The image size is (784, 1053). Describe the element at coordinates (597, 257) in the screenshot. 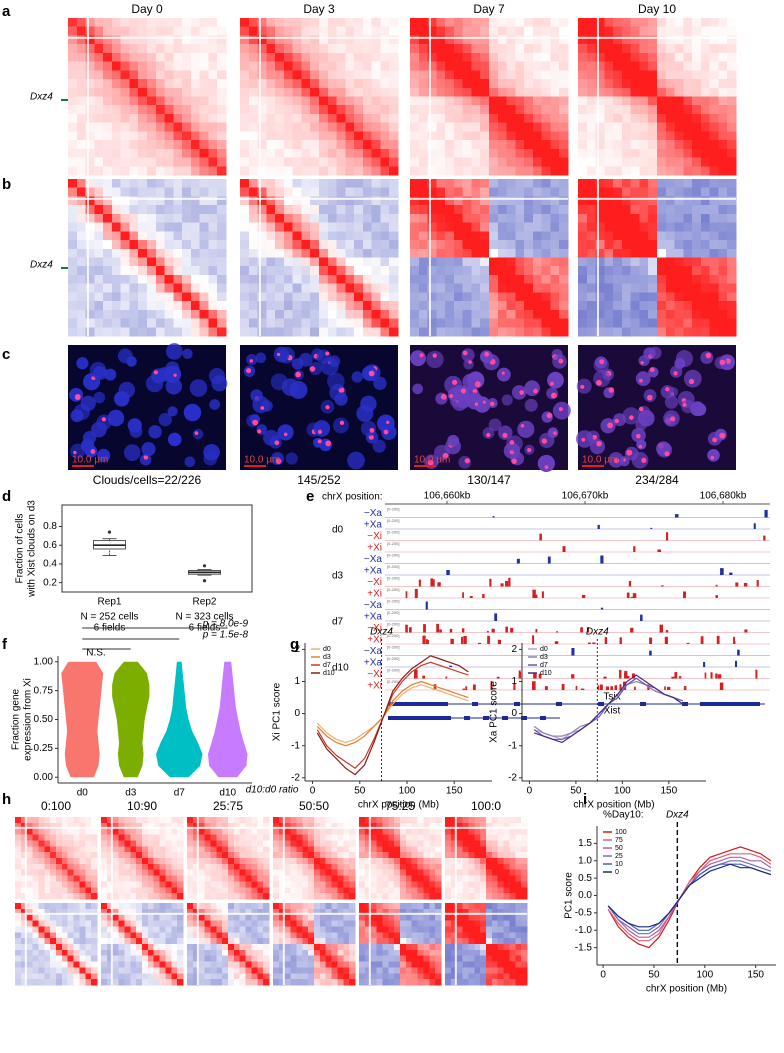

I see `heatmap-stripe` at that location.